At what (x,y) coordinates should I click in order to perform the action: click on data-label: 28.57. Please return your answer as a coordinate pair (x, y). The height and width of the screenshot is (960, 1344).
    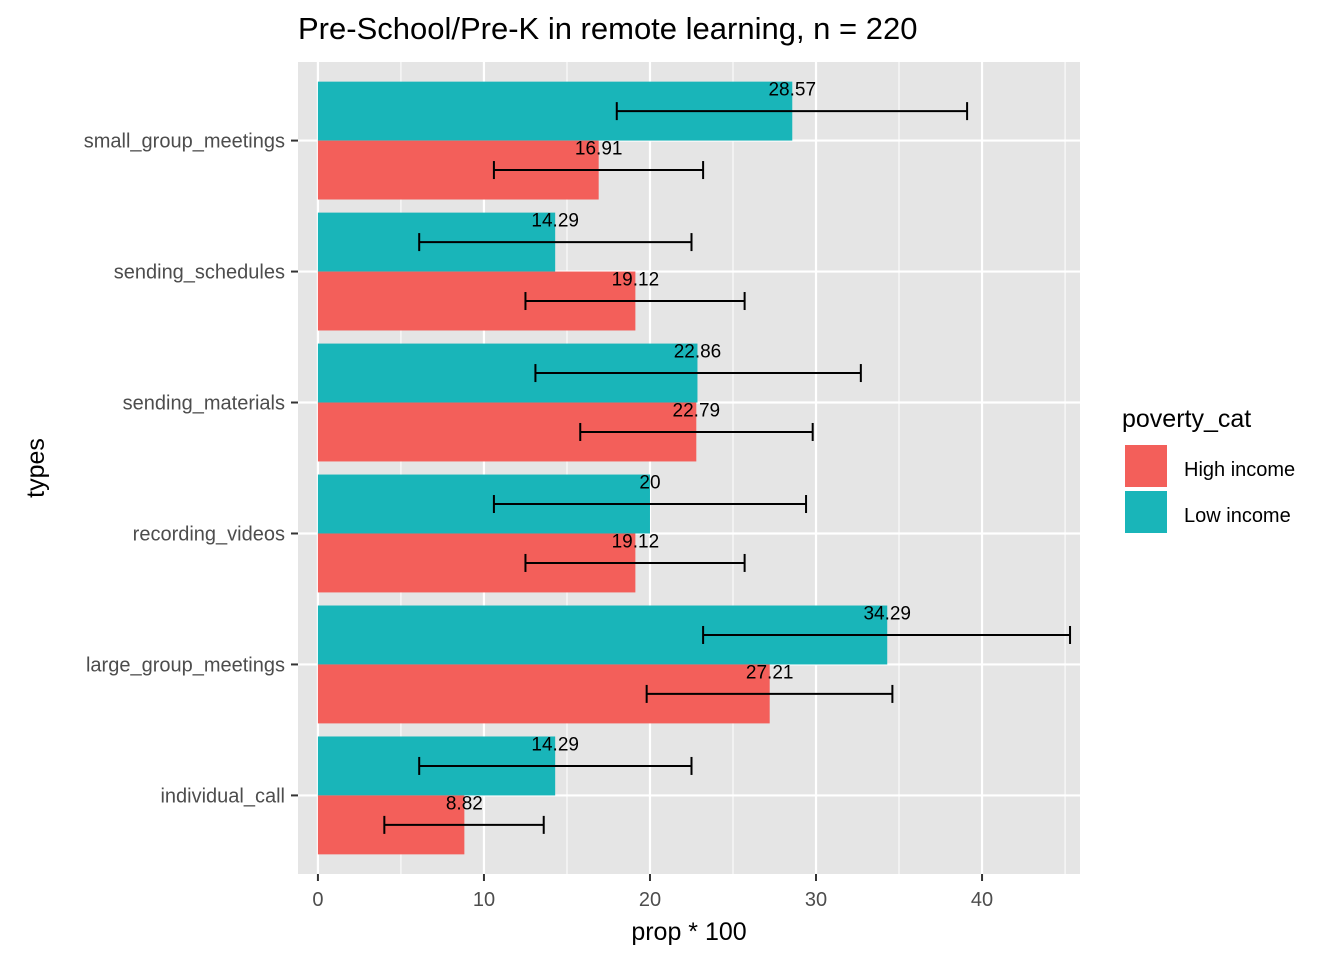
    Looking at the image, I should click on (792, 90).